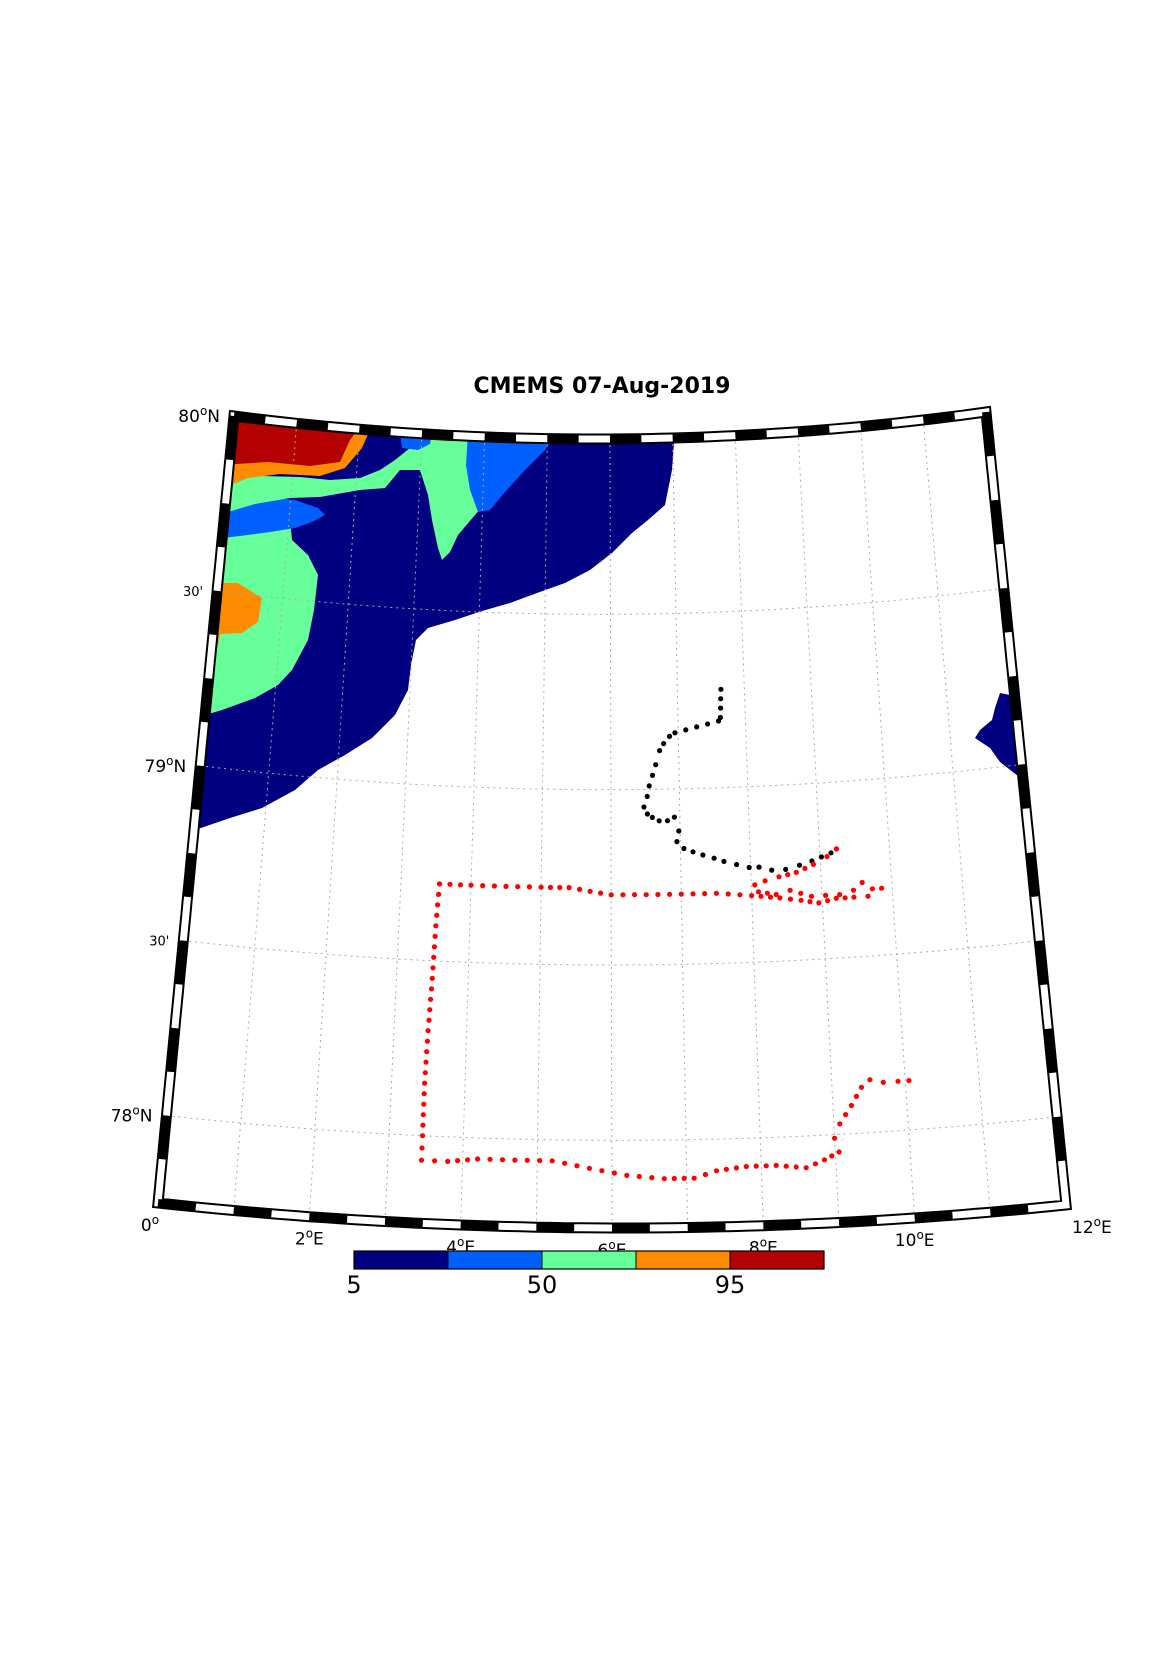 Image resolution: width=1165 pixels, height=1679 pixels. I want to click on longitude-label: 8oE, so click(763, 1247).